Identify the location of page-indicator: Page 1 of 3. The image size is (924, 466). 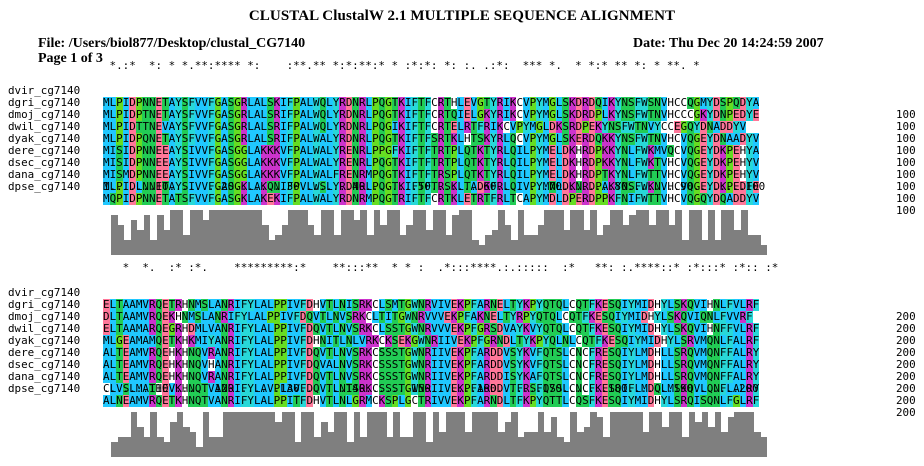
(70, 58).